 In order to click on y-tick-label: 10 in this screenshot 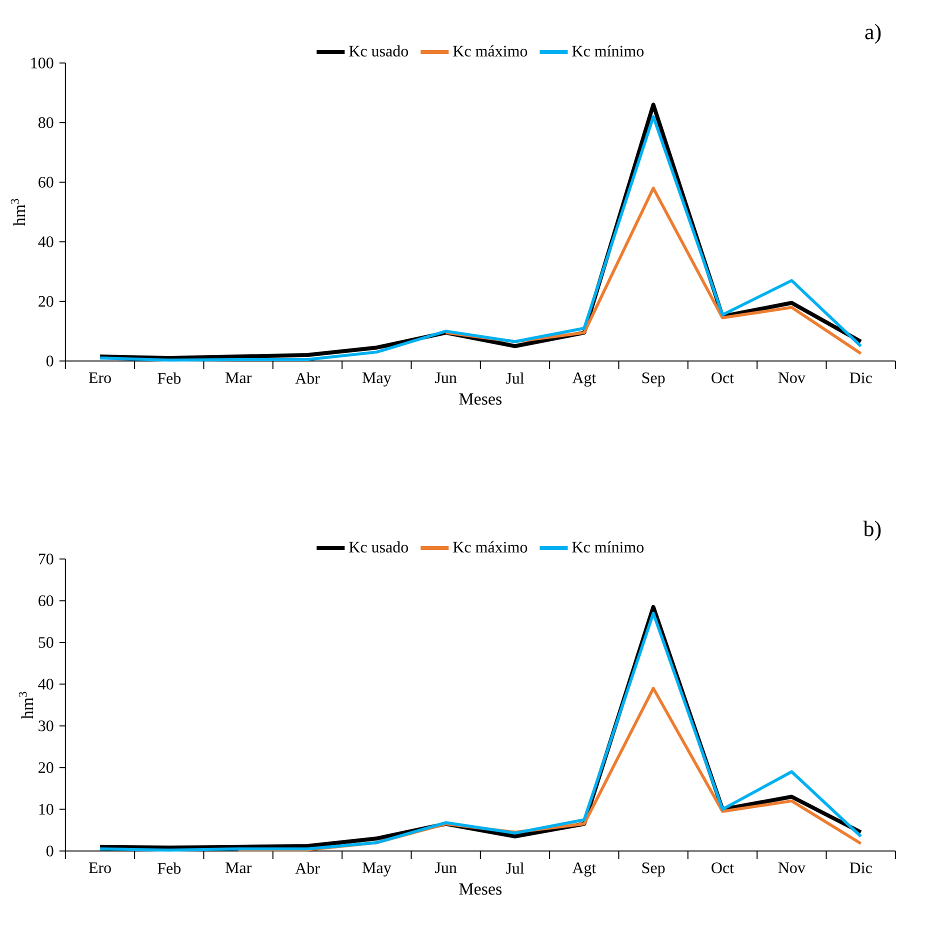, I will do `click(46, 809)`.